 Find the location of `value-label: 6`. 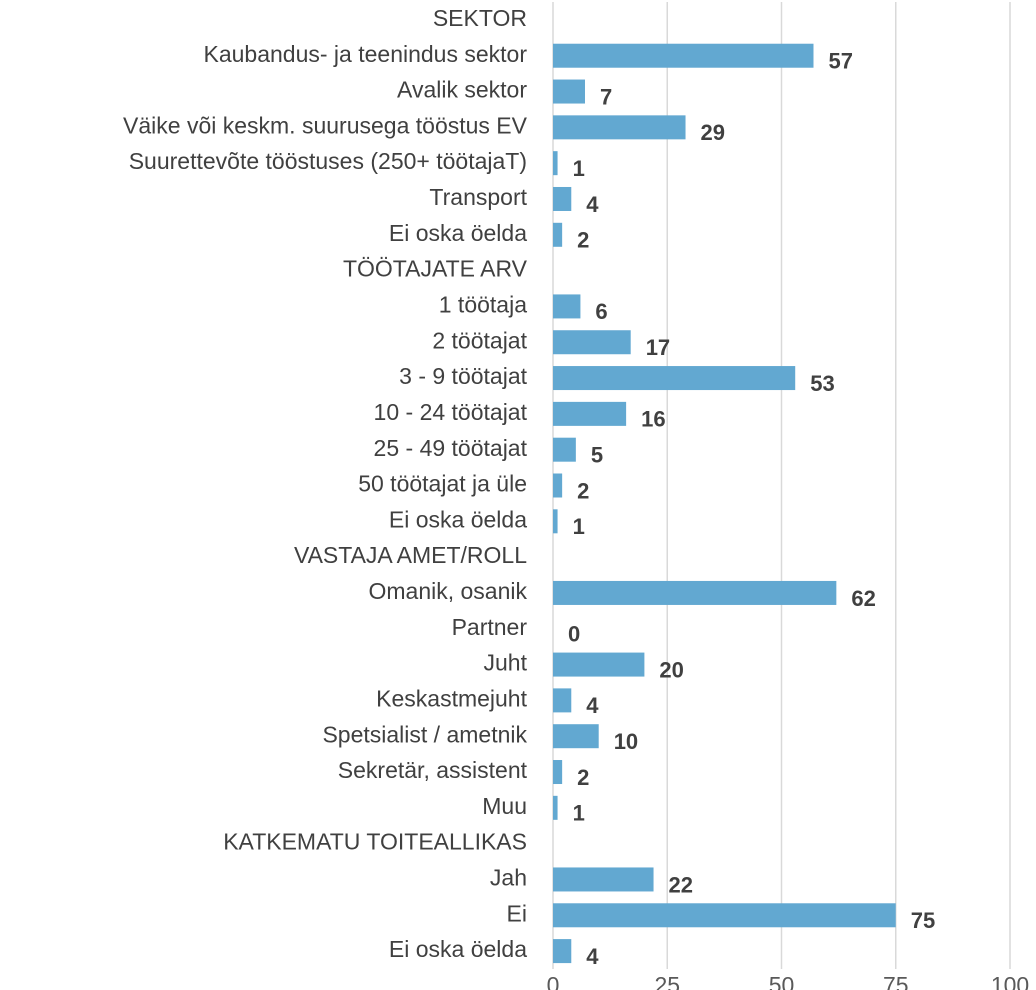

value-label: 6 is located at coordinates (601, 311).